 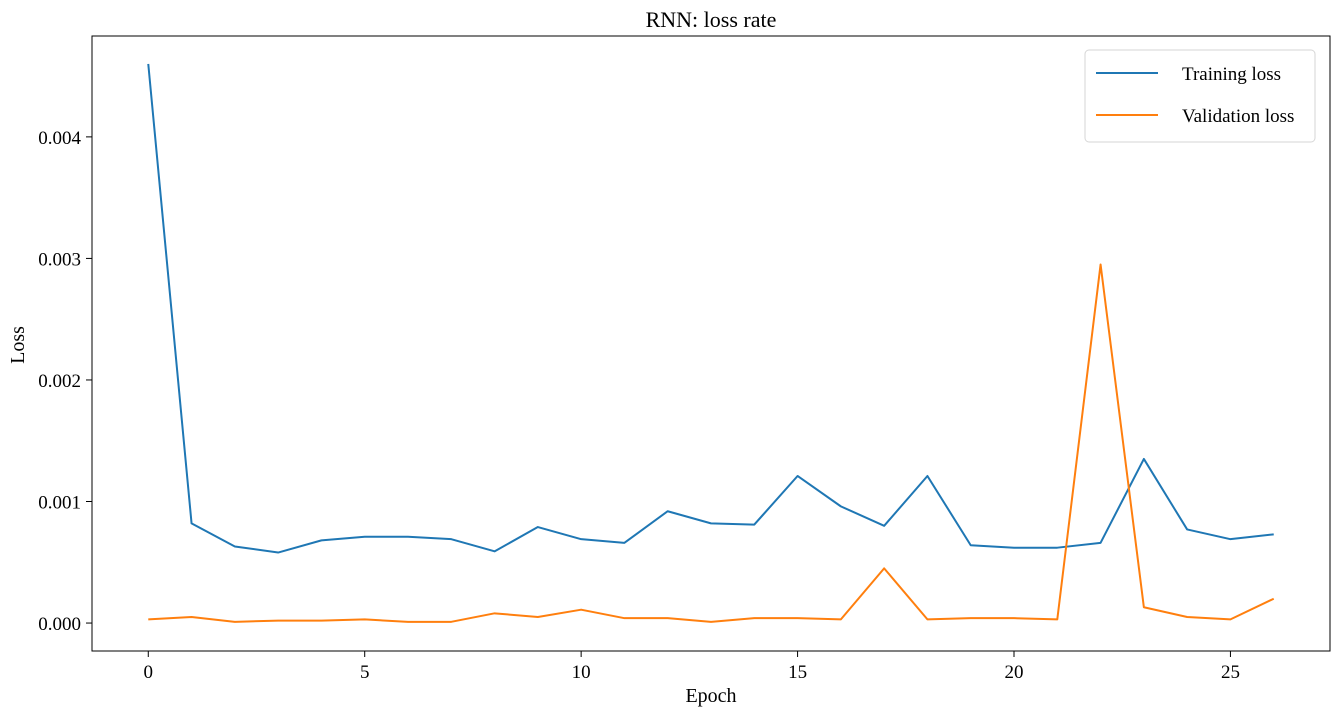 What do you see at coordinates (149, 672) in the screenshot?
I see `x-tick-label: 0` at bounding box center [149, 672].